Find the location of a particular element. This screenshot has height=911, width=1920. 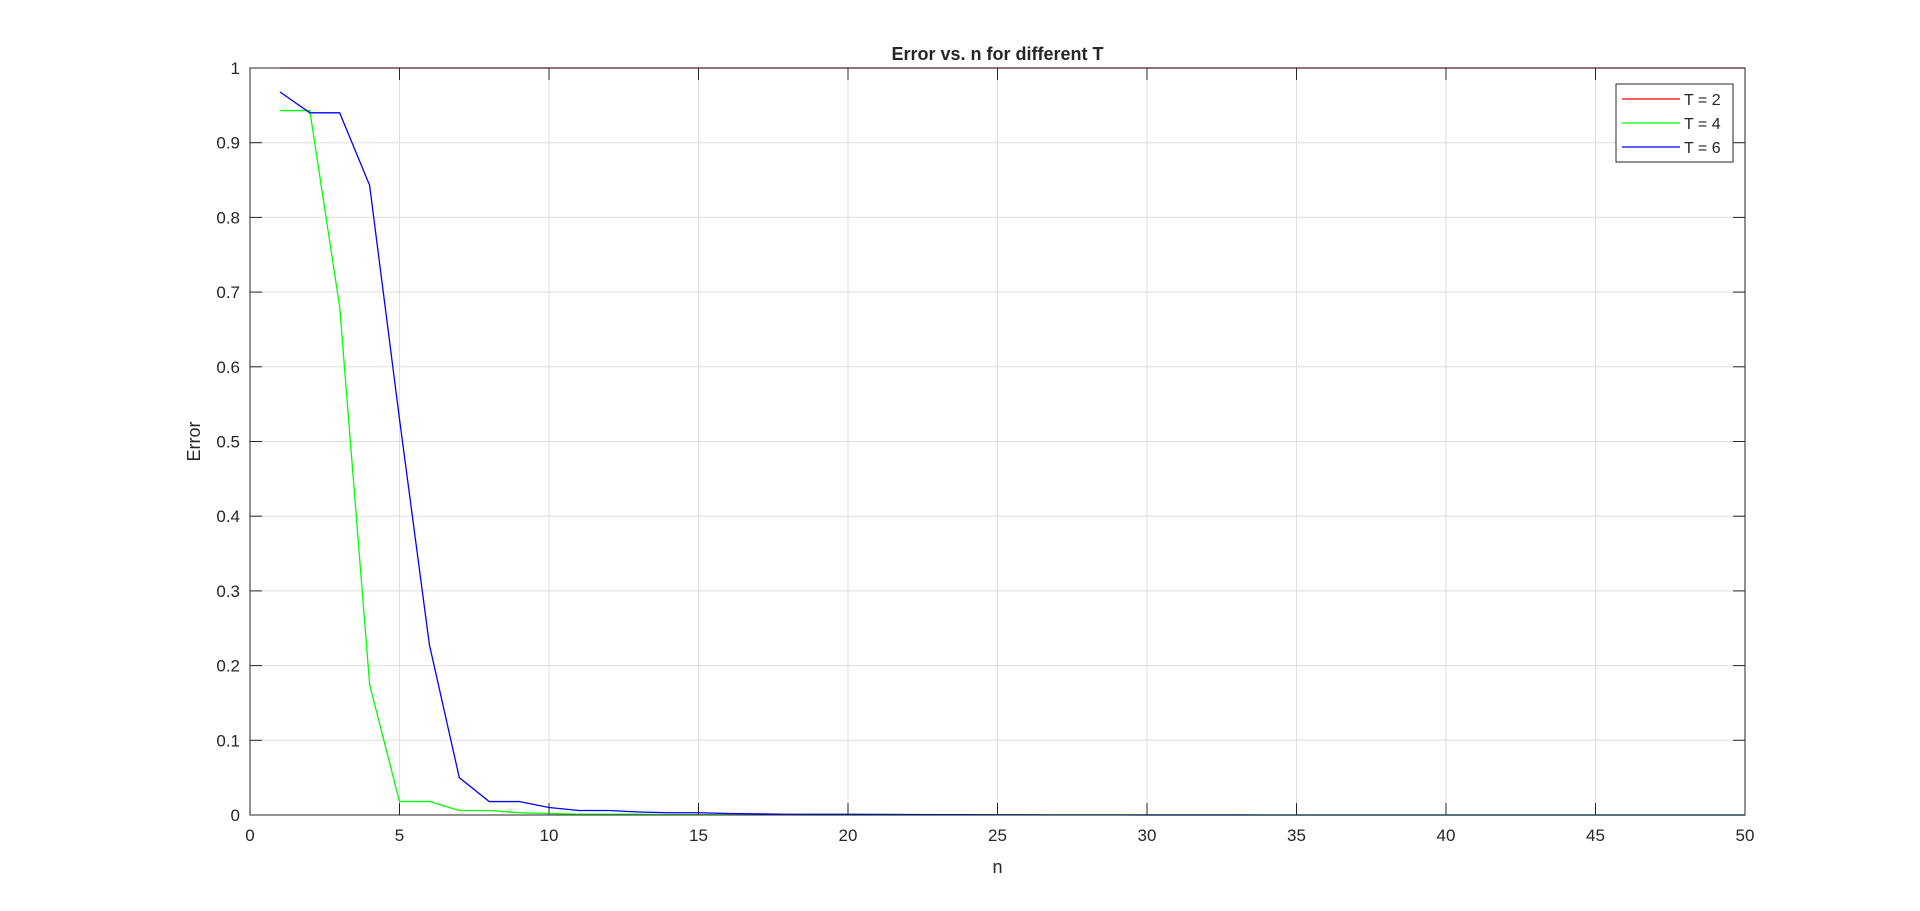

y-tick-label: 0.1 is located at coordinates (228, 740).